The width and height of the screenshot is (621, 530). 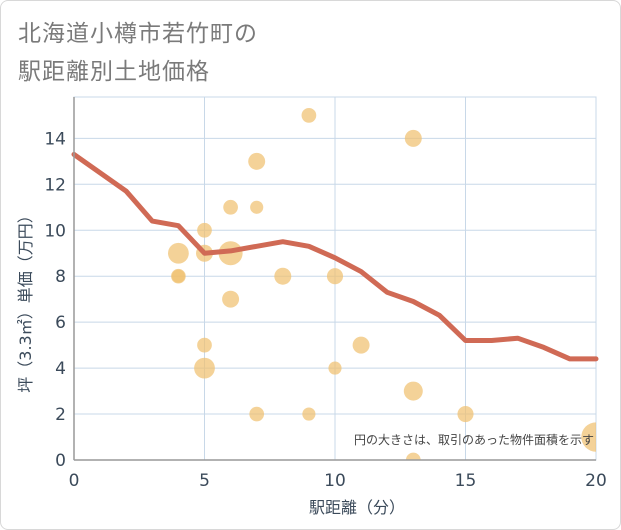 I want to click on x-axis-label: 駅距離（分）, so click(x=357, y=507).